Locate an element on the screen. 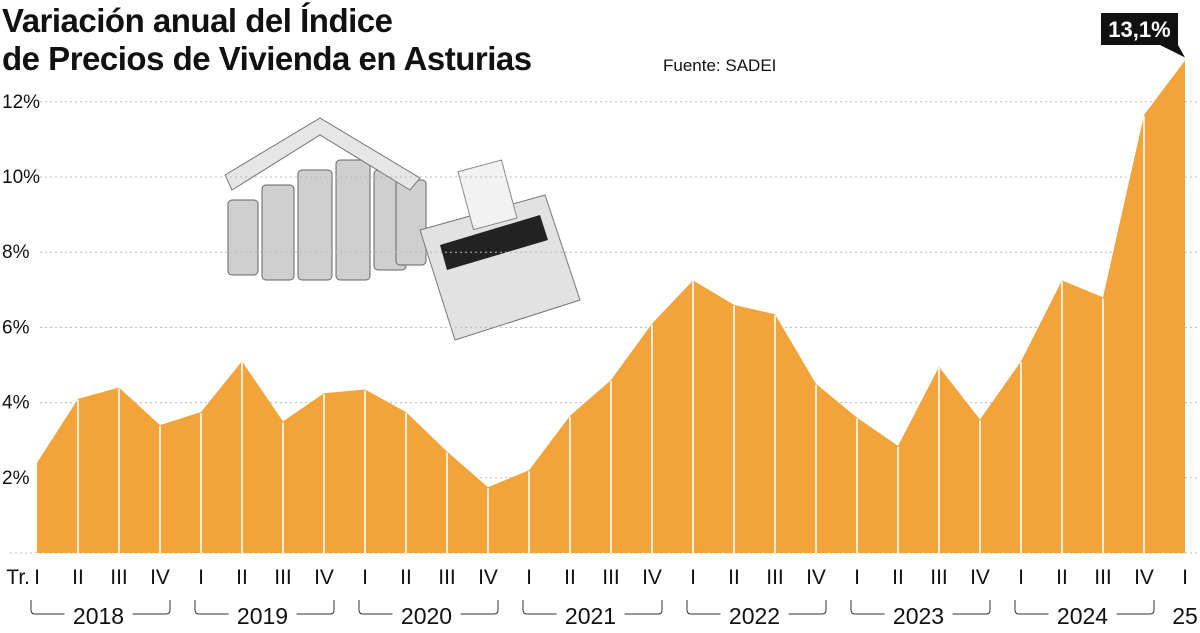 This screenshot has width=1200, height=633. year-label: 2023 is located at coordinates (918, 616).